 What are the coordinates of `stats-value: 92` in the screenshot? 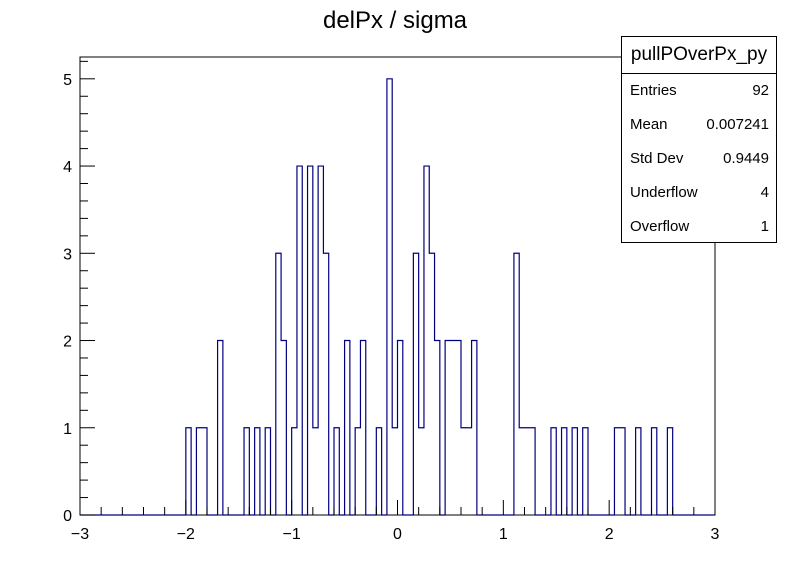 It's located at (760, 90).